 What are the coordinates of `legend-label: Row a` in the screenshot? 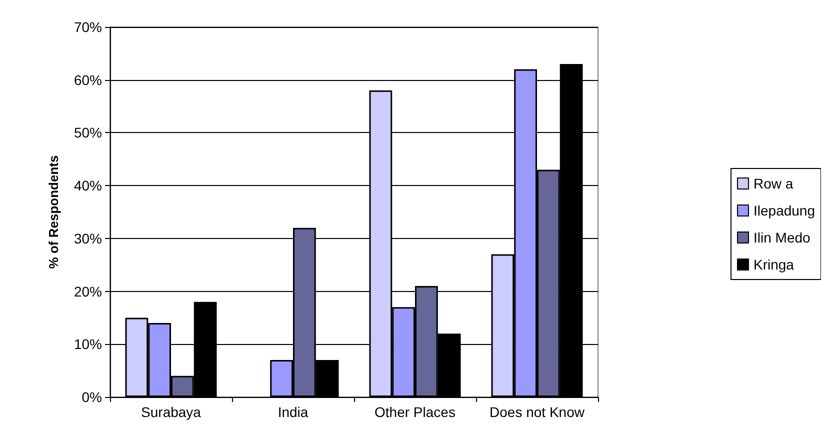 It's located at (773, 184).